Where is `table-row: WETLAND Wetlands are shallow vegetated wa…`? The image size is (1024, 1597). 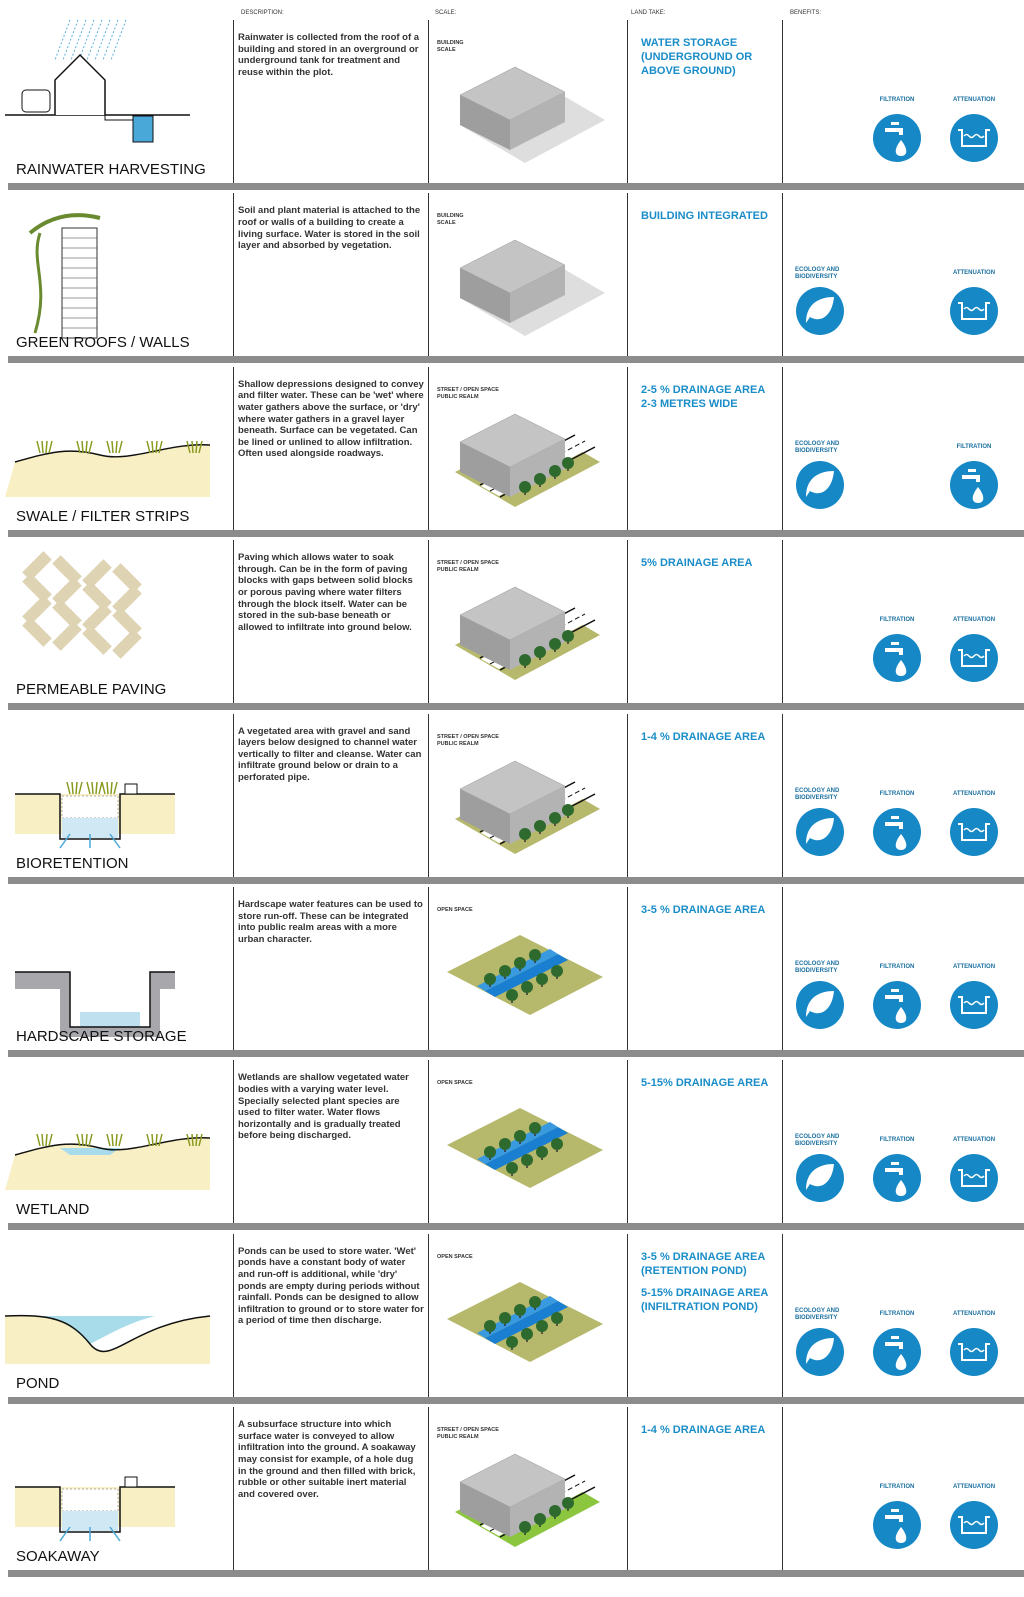
table-row: WETLAND Wetlands are shallow vegetated wa… is located at coordinates (512, 1146).